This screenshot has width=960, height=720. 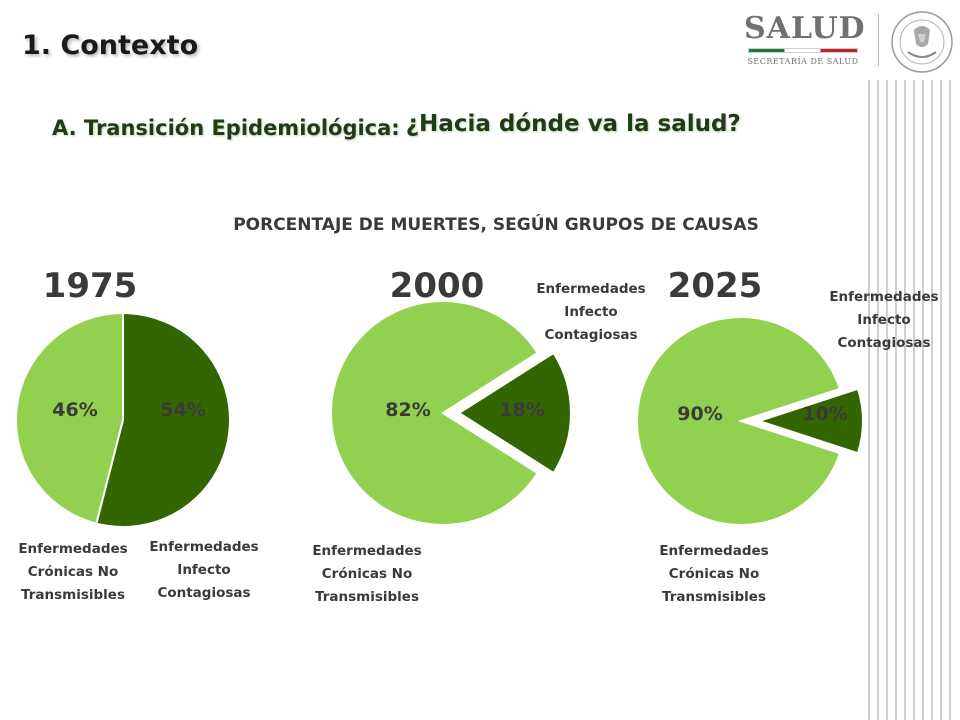 I want to click on category-label-chronic-2025: Enfermedades Crónicas No Transmisibles, so click(x=713, y=574).